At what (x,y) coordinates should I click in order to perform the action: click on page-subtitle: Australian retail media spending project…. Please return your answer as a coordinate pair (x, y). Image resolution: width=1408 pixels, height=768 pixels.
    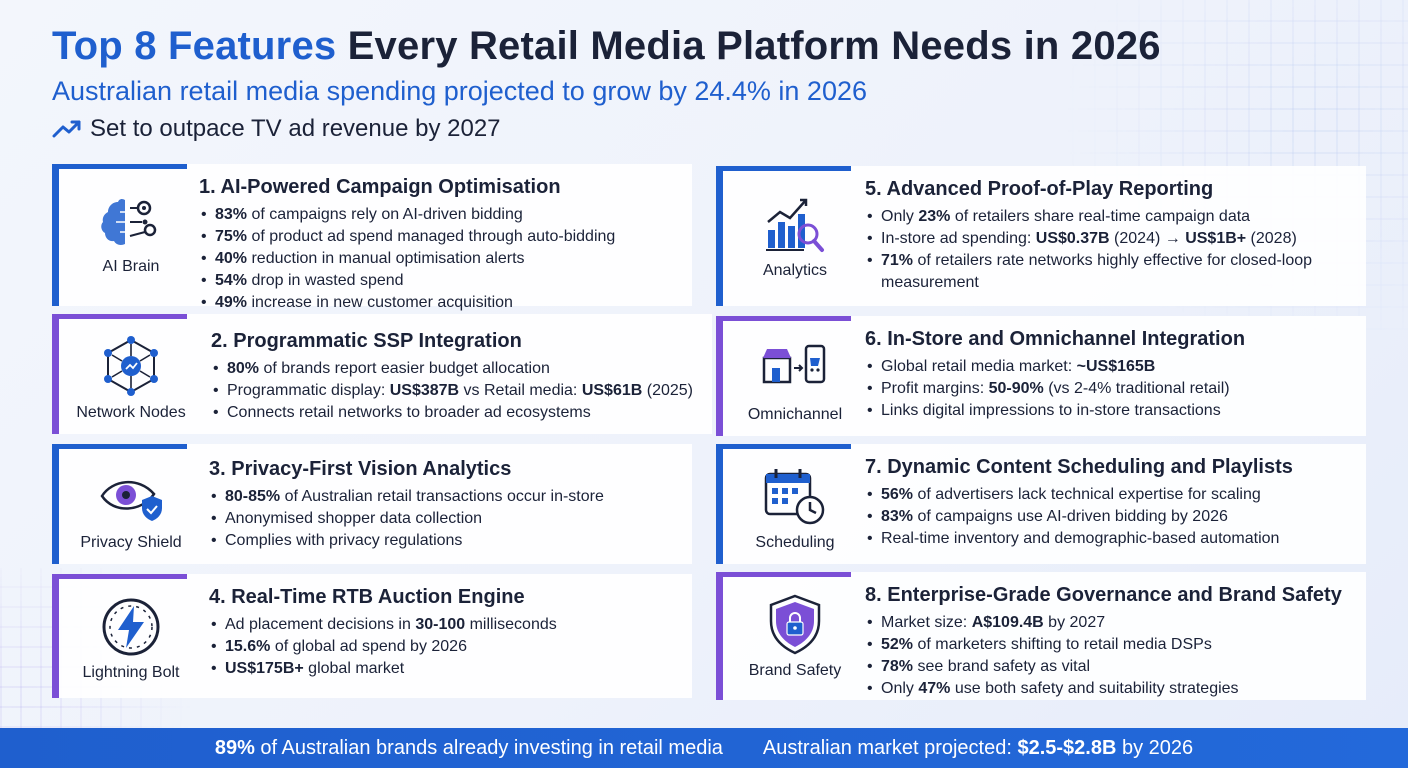
    Looking at the image, I should click on (459, 91).